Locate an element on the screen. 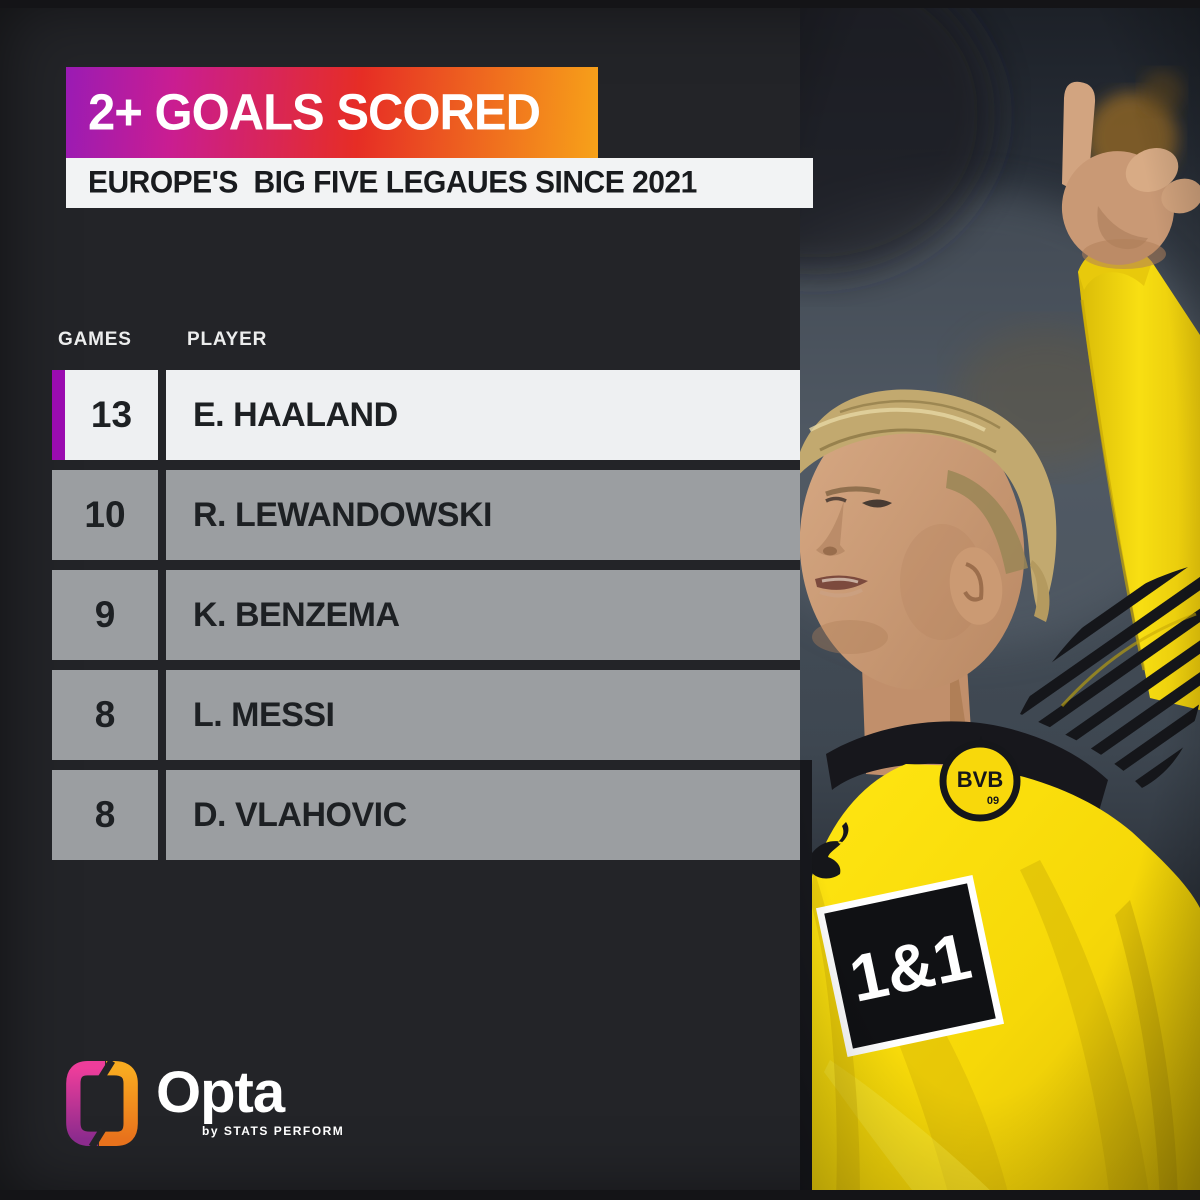 The width and height of the screenshot is (1200, 1200). games-value: 13 is located at coordinates (111, 415).